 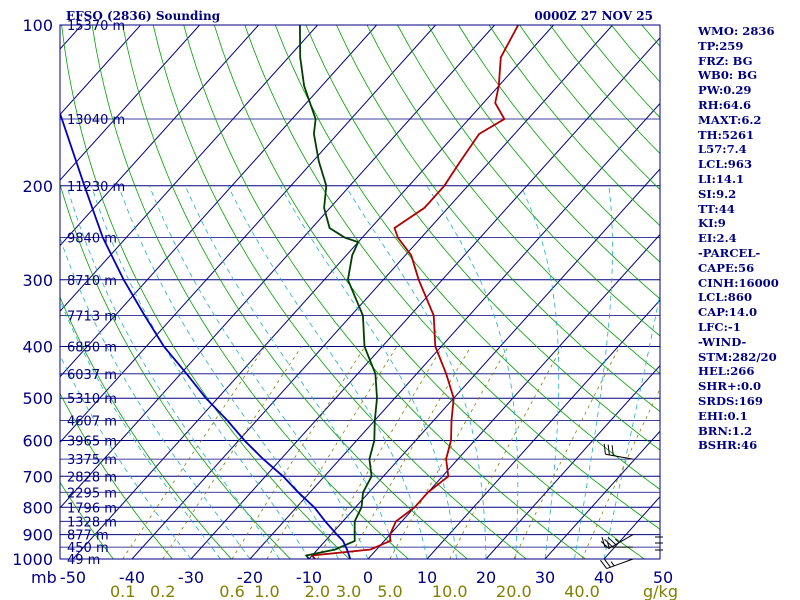 I want to click on index-item: WB0: BG, so click(x=728, y=75).